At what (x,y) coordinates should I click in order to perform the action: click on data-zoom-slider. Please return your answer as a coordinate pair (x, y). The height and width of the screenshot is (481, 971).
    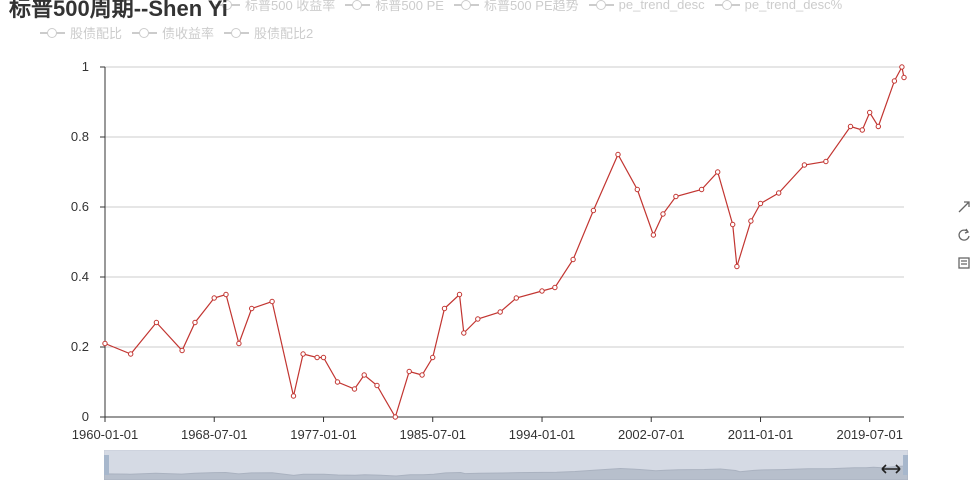
    Looking at the image, I should click on (506, 465).